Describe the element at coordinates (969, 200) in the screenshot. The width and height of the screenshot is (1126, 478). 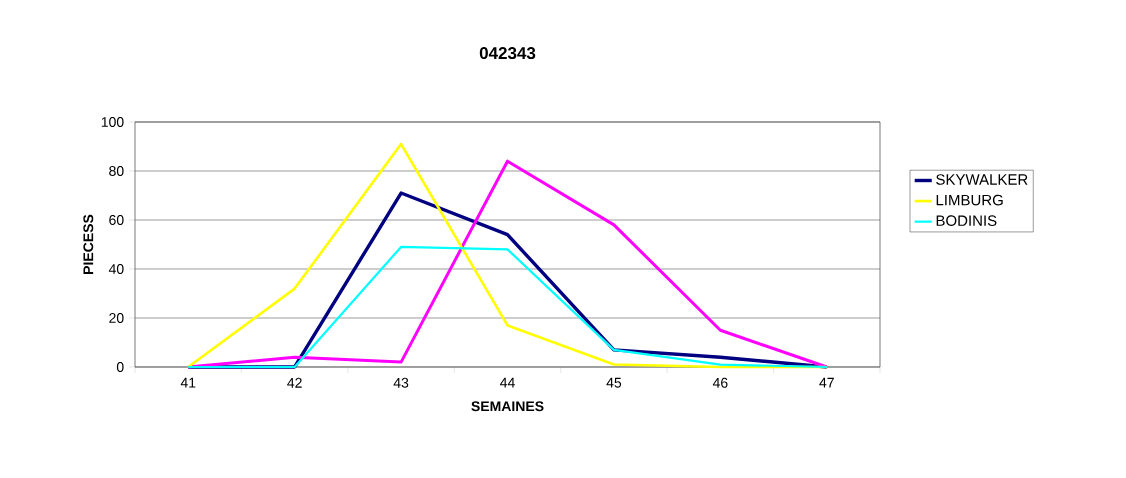
I see `legend-label: LIMBURG` at that location.